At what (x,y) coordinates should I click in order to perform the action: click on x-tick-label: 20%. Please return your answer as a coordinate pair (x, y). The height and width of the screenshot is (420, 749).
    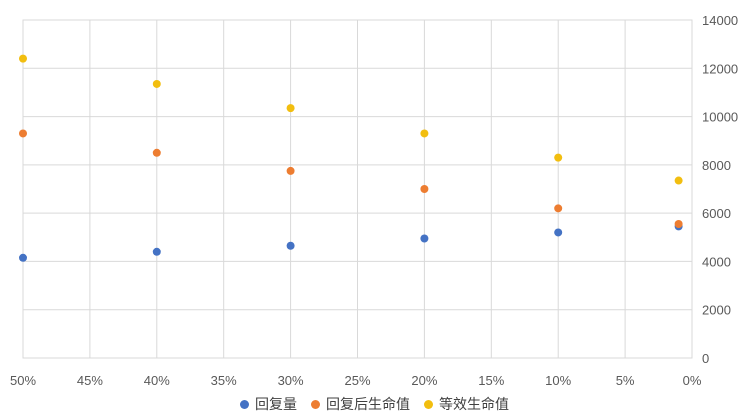
    Looking at the image, I should click on (424, 380).